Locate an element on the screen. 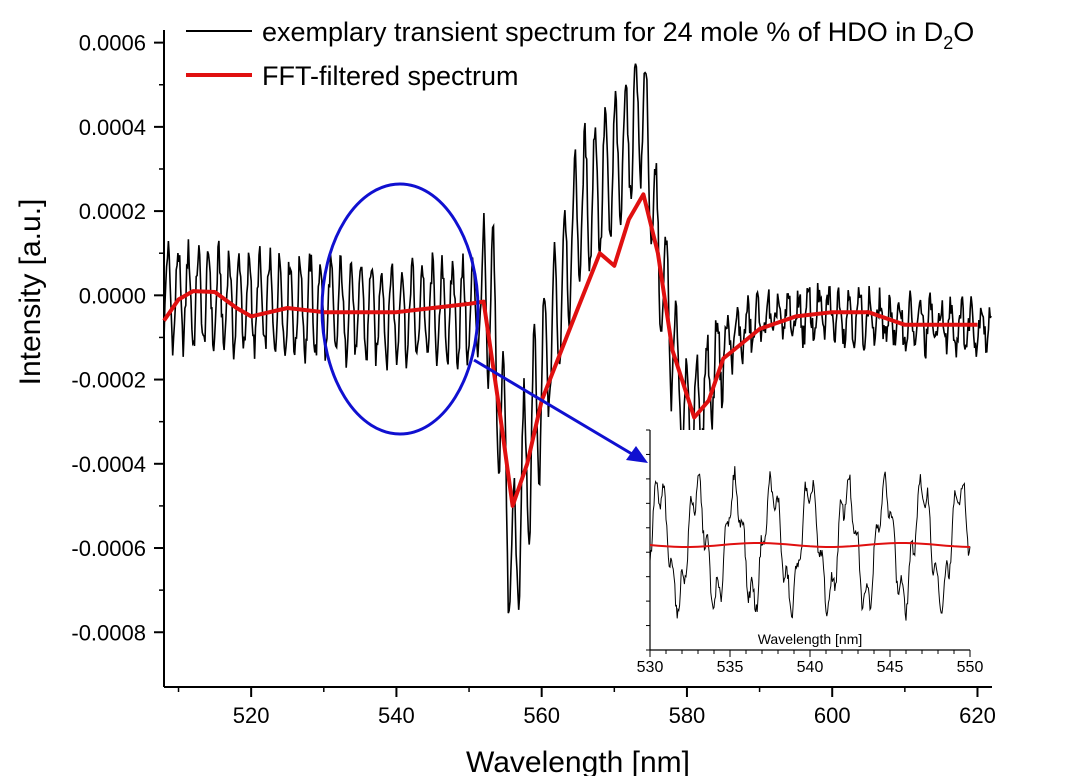  y-tick-label: 0.0006 is located at coordinates (112, 43).